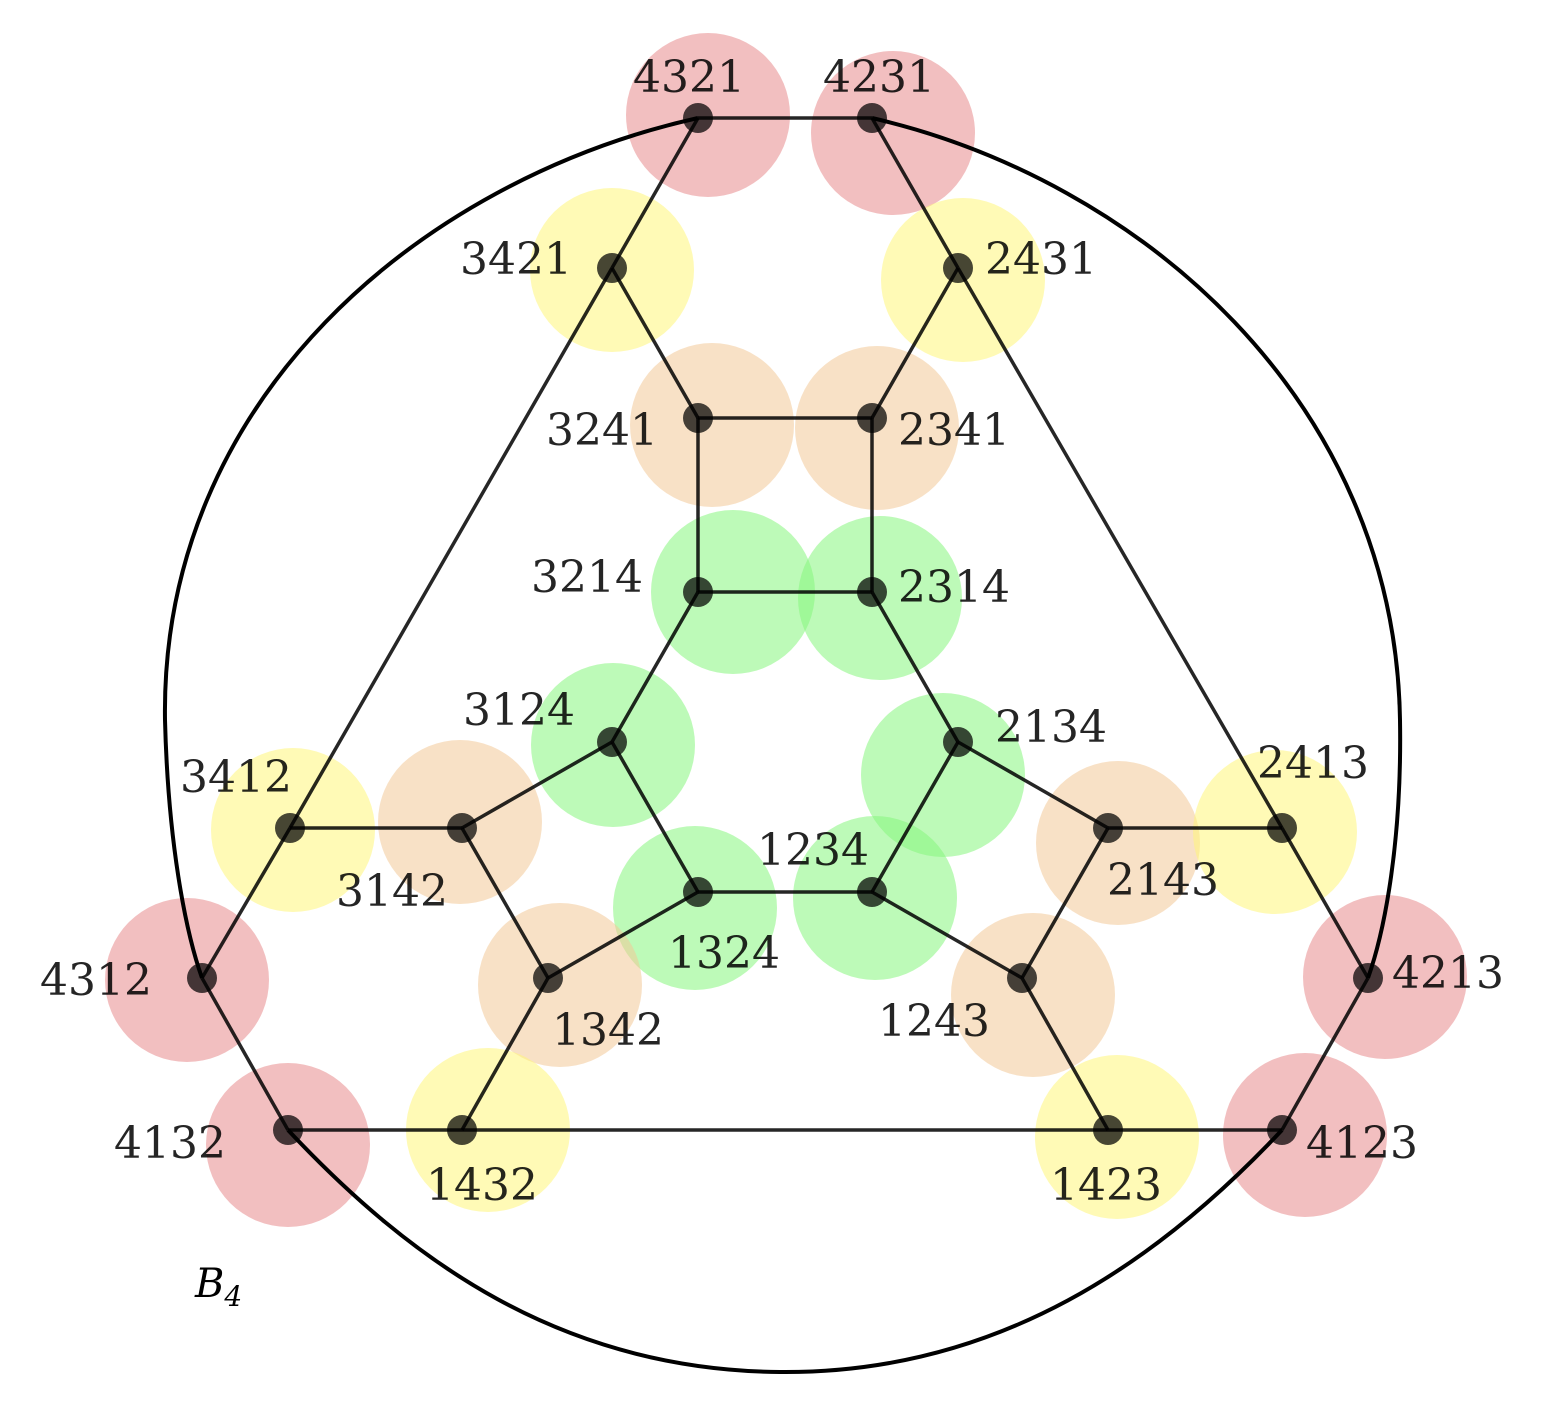  Describe the element at coordinates (1448, 973) in the screenshot. I see `node-label-4213: 4213` at that location.